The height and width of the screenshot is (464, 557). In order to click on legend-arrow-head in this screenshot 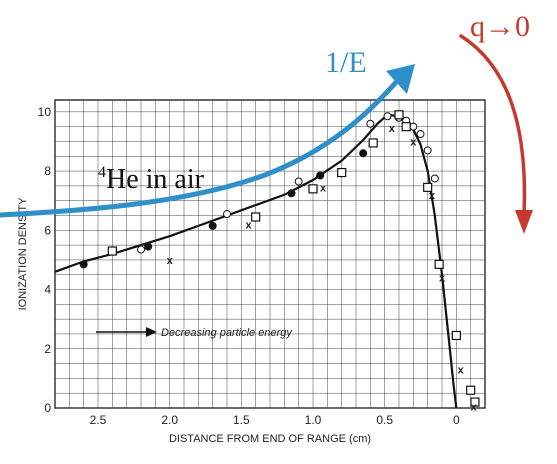, I will do `click(151, 332)`.